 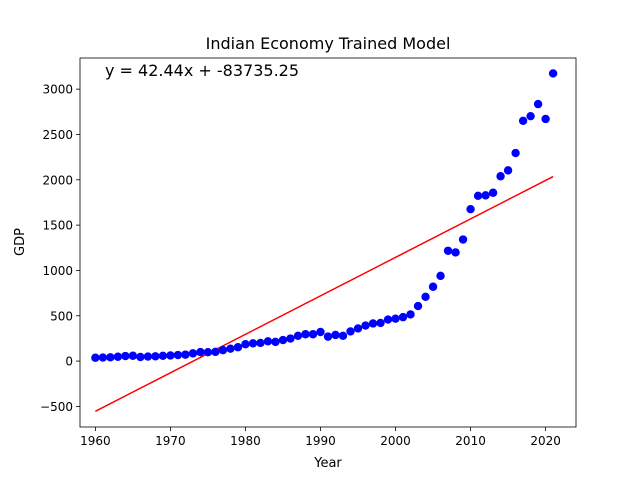 I want to click on y-tick-label: 2500, so click(x=57, y=135).